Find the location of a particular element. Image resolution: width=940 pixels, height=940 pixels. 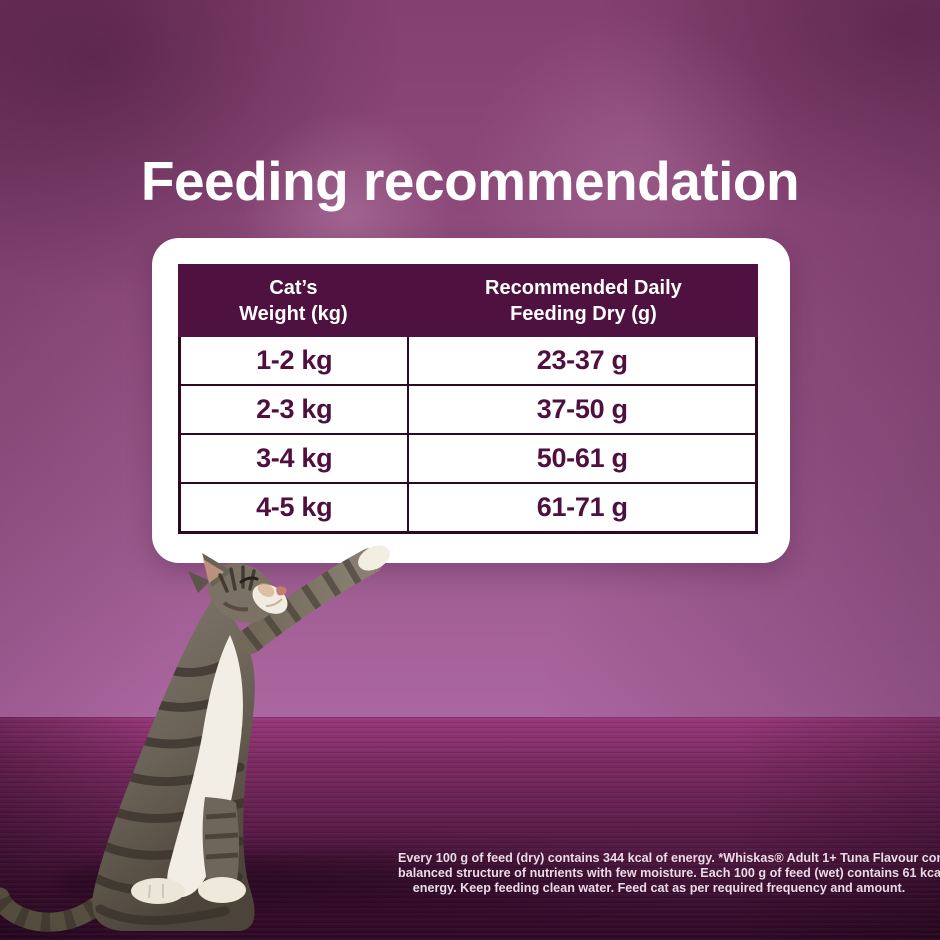

table-row: 4-5 kg 61-71 g is located at coordinates (468, 507).